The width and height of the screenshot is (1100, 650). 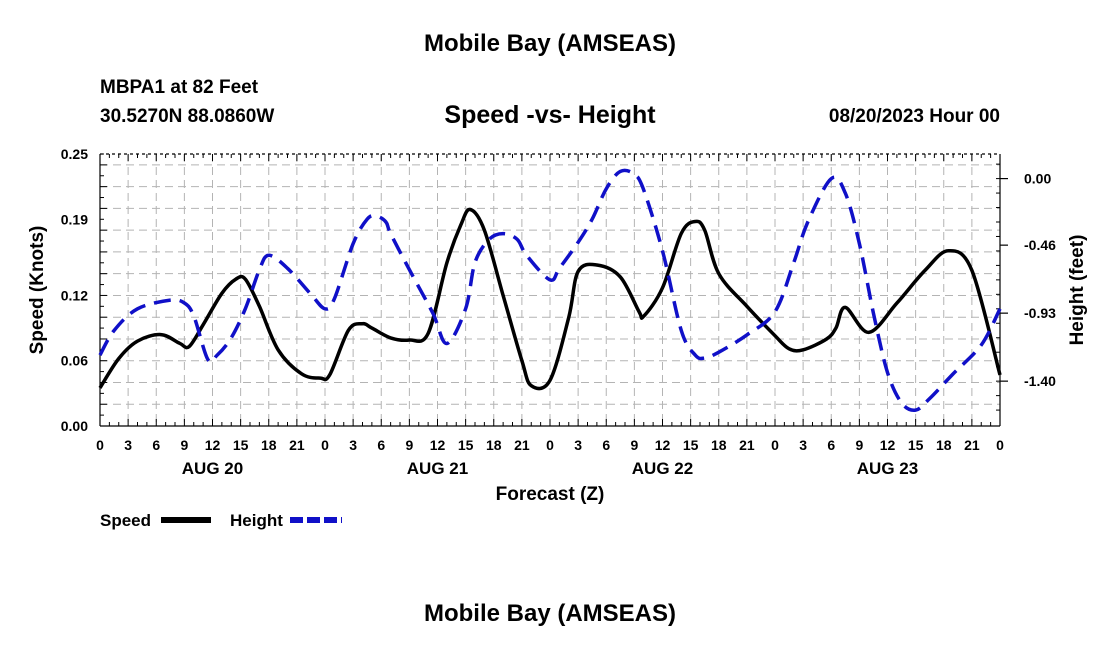 I want to click on forecast-run-time: 08/20/2023 Hour 00, so click(x=914, y=116).